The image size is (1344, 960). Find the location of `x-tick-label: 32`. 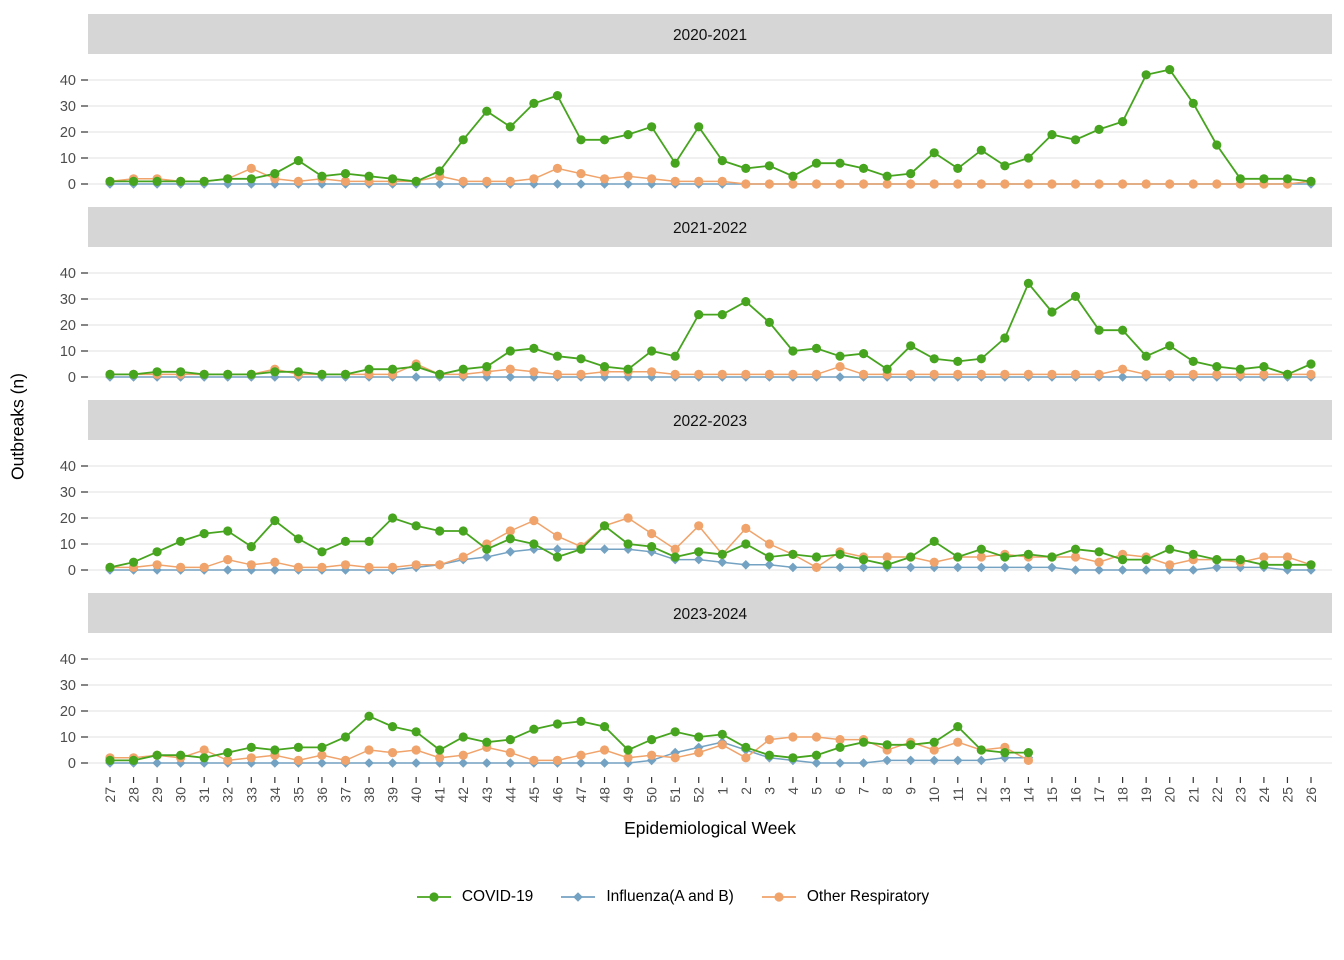

x-tick-label: 32 is located at coordinates (228, 795).